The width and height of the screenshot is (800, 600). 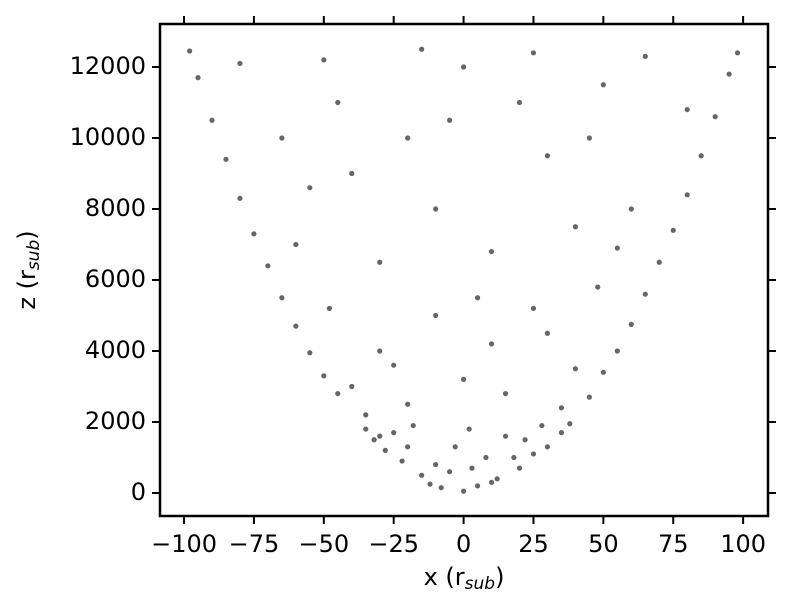 I want to click on y-tick-label: 2000, so click(x=115, y=421).